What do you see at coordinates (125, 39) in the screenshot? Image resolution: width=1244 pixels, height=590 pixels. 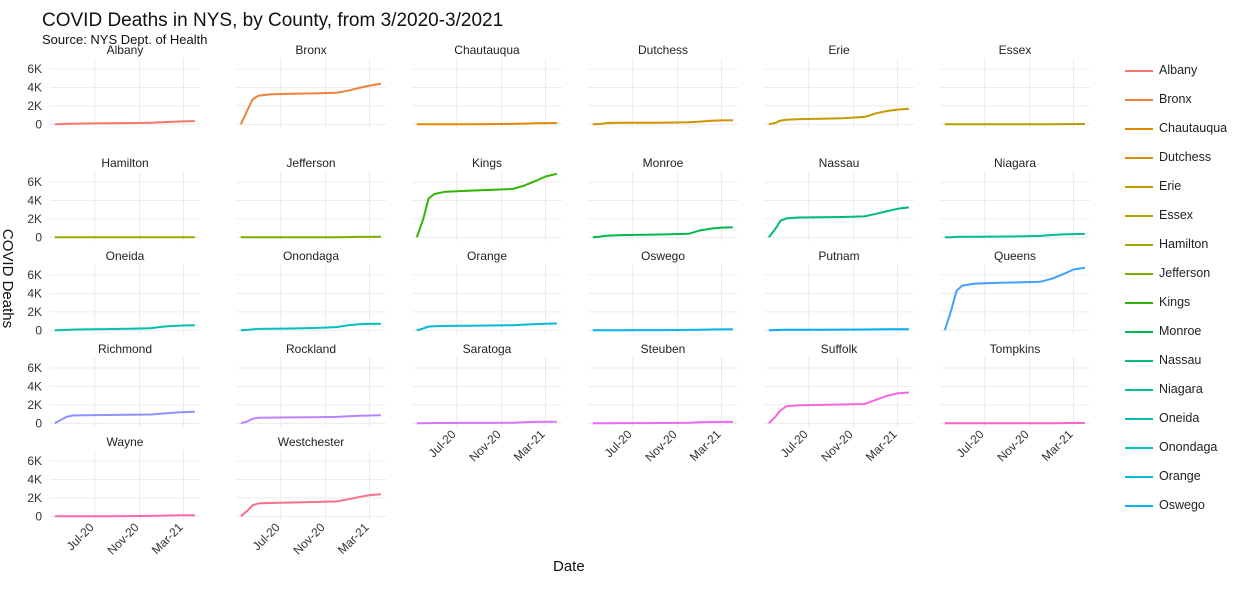 I see `chart-subtitle: Source: NYS Dept. of Health` at bounding box center [125, 39].